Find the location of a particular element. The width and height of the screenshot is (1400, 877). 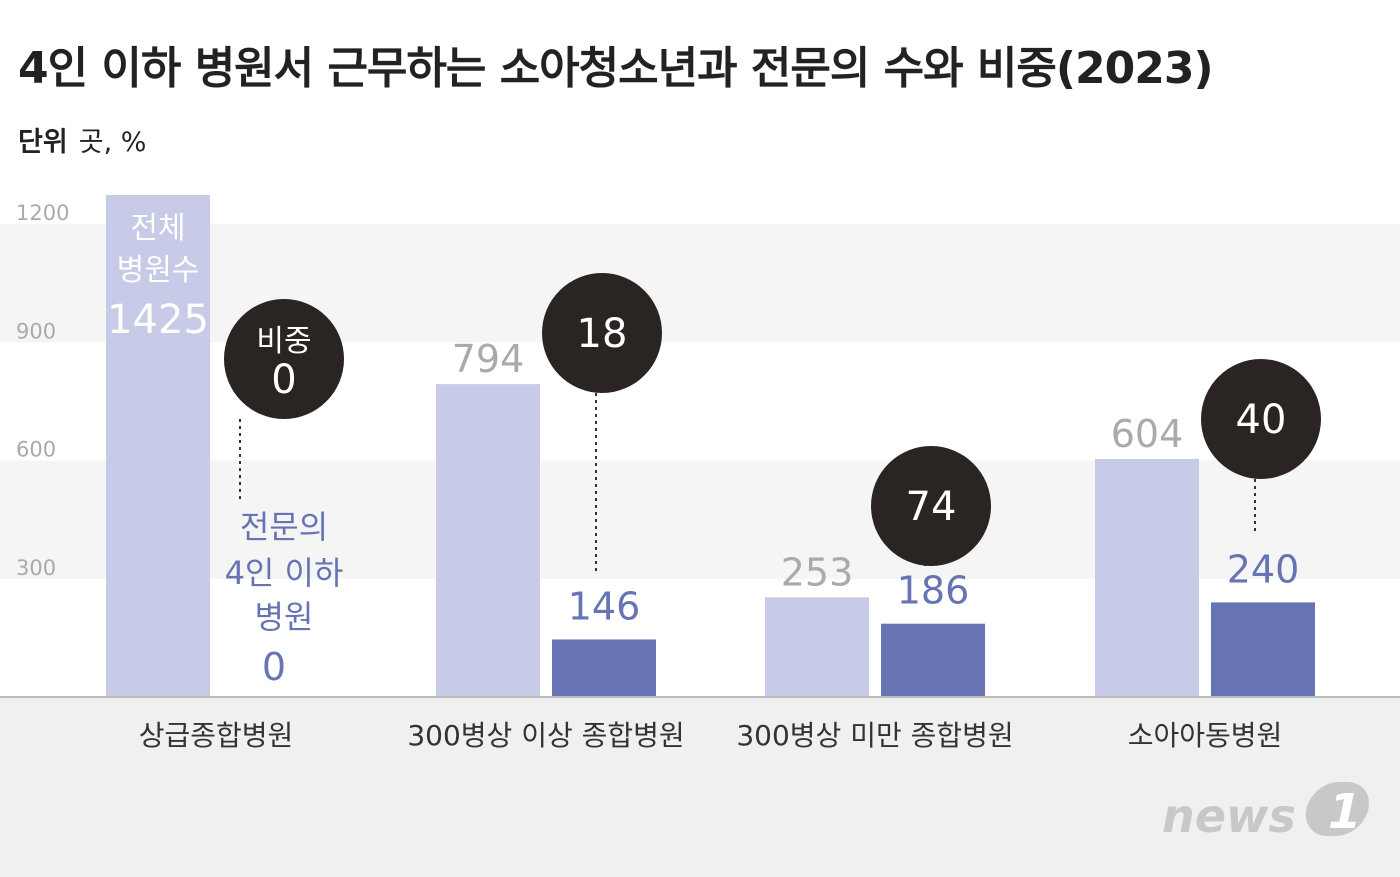

x-axis-categories: 상급종합병원 300병상 이상 종합병원 300병상 미만 종합병원 소아아동병원 is located at coordinates (711, 735).